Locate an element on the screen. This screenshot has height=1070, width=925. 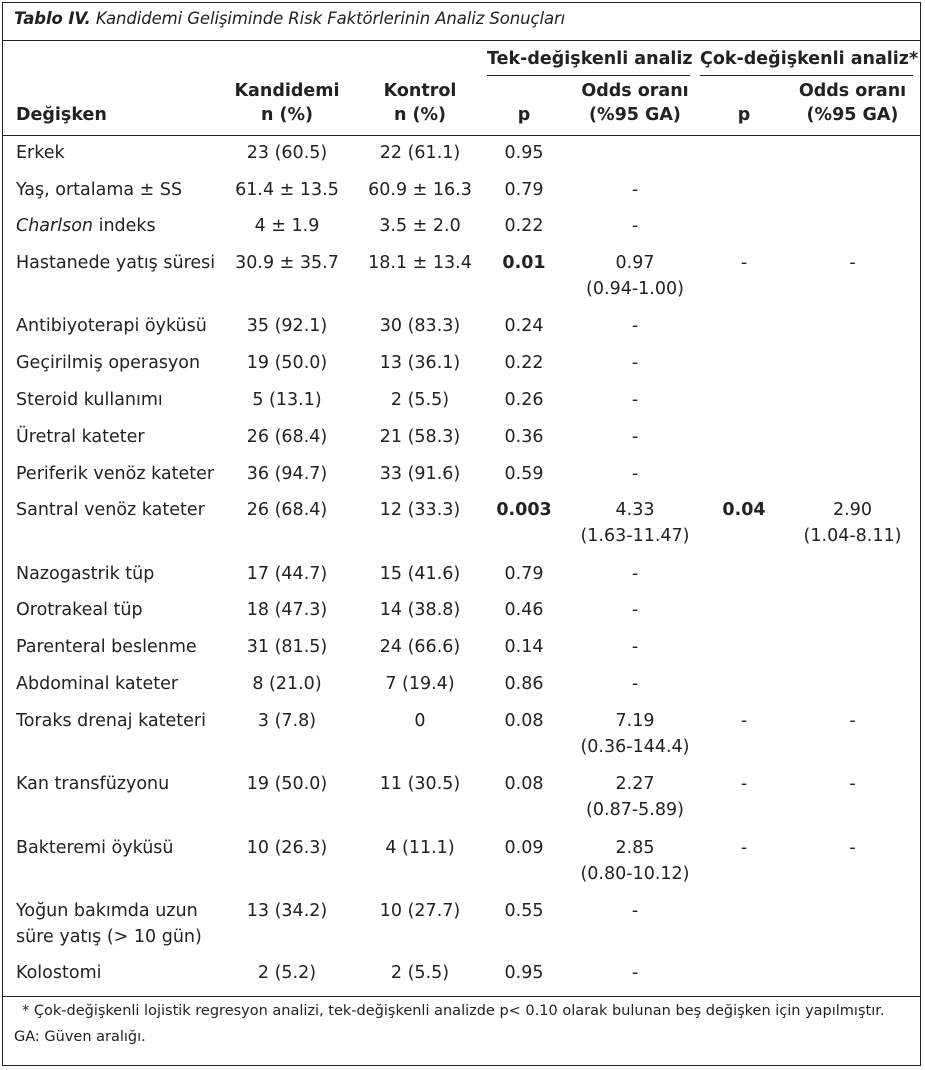
cell-candidemia: 4 ± 1.9 is located at coordinates (287, 226).